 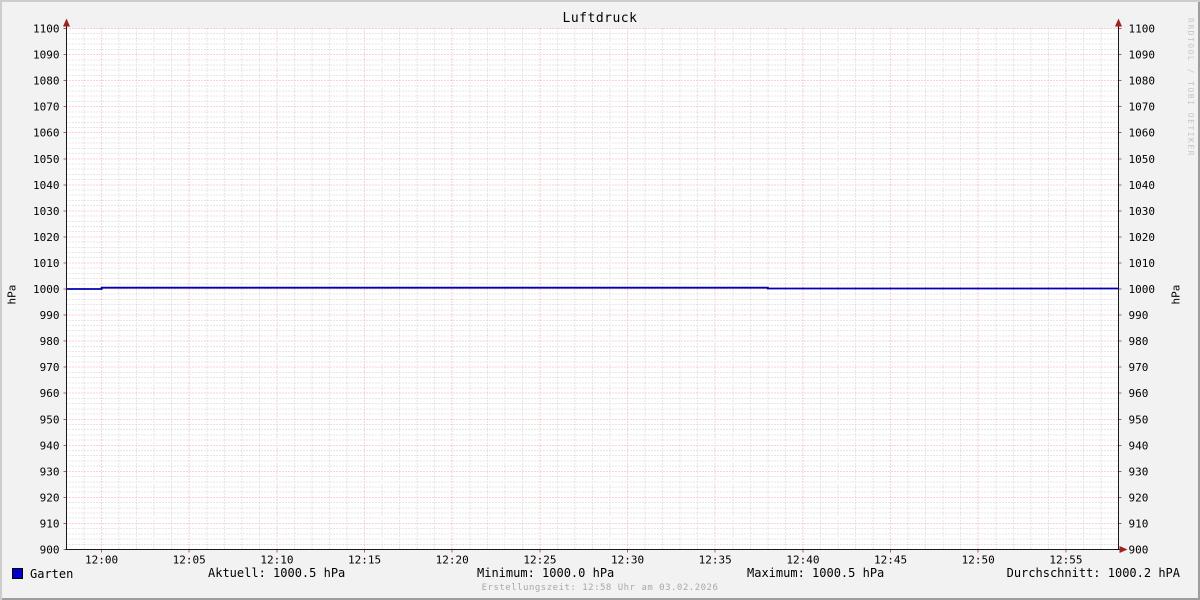 I want to click on y-tick-label-right: 1060, so click(x=1142, y=133).